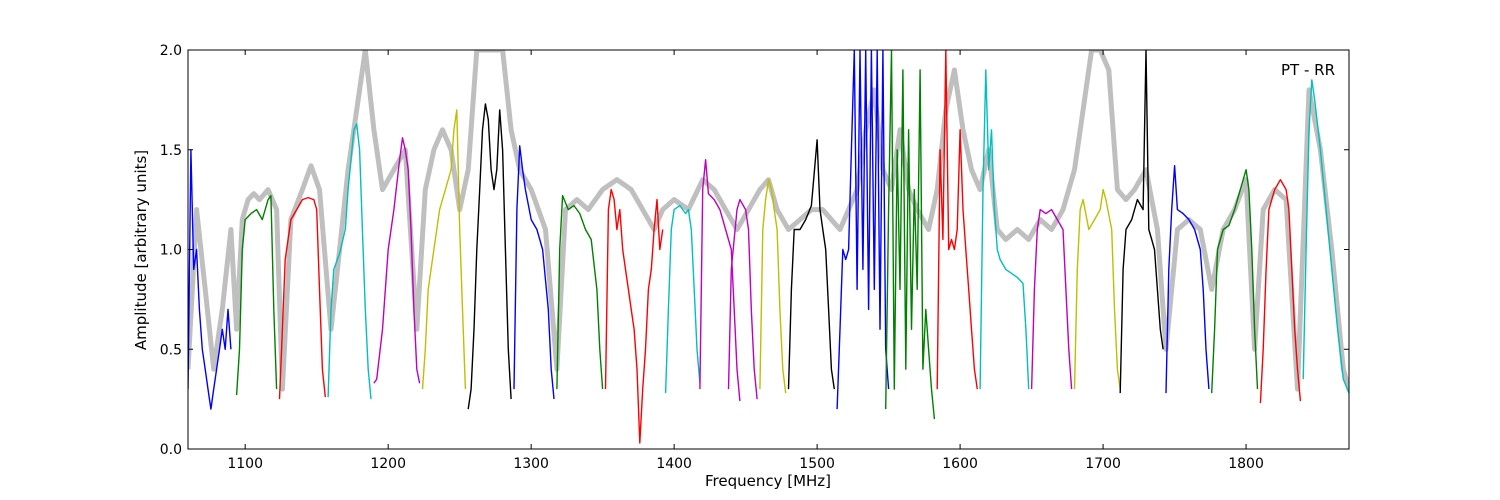 This screenshot has height=500, width=1500. What do you see at coordinates (388, 464) in the screenshot?
I see `x-tick-label: 1200` at bounding box center [388, 464].